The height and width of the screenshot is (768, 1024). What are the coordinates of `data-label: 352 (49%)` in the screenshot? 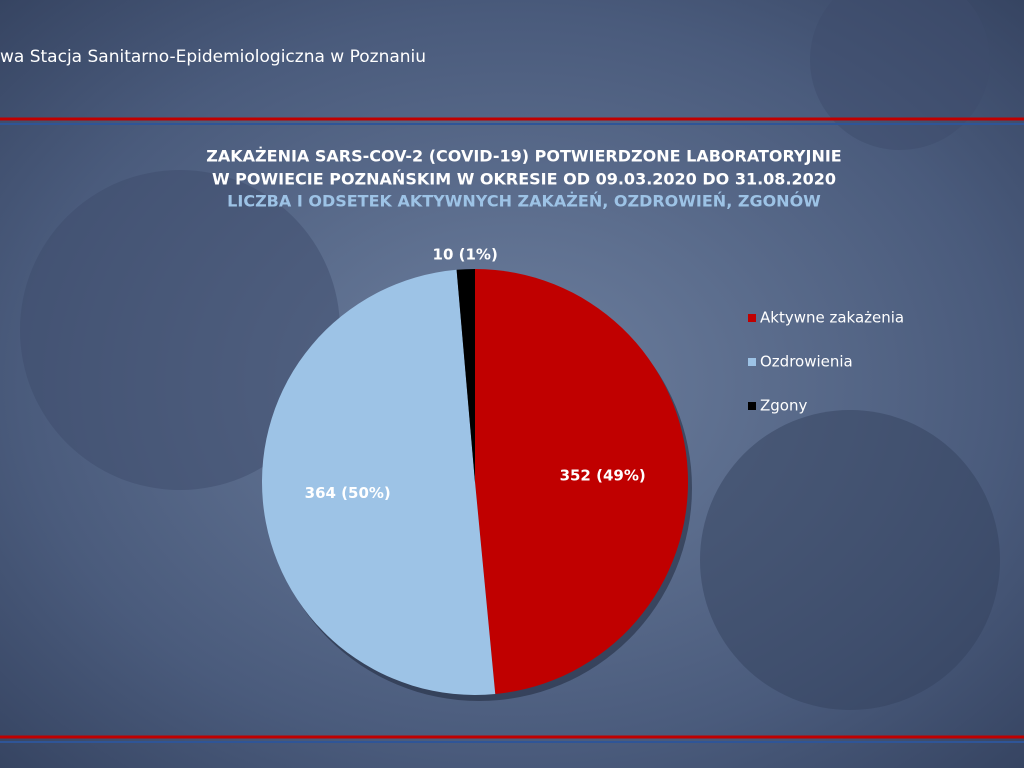 It's located at (603, 475).